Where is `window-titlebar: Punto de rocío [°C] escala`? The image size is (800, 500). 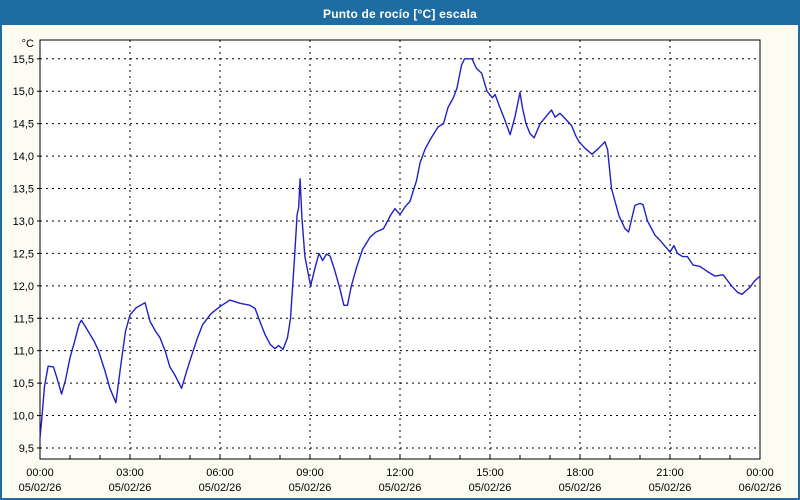
window-titlebar: Punto de rocío [°C] escala is located at coordinates (400, 13).